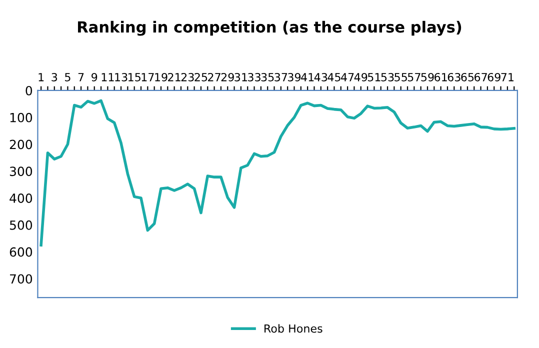 The image size is (539, 348). Describe the element at coordinates (400, 77) in the screenshot. I see `x-tick-label: 55` at that location.